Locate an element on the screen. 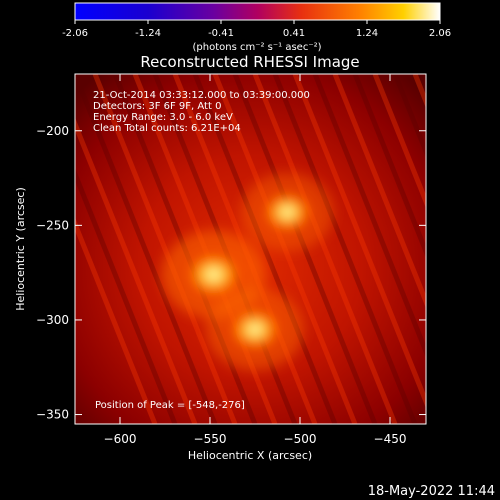 This screenshot has width=500, height=500. colorbar-ticks: -2.06 -1.24 -0.41 0.41 1.24 2.06 is located at coordinates (256, 29).